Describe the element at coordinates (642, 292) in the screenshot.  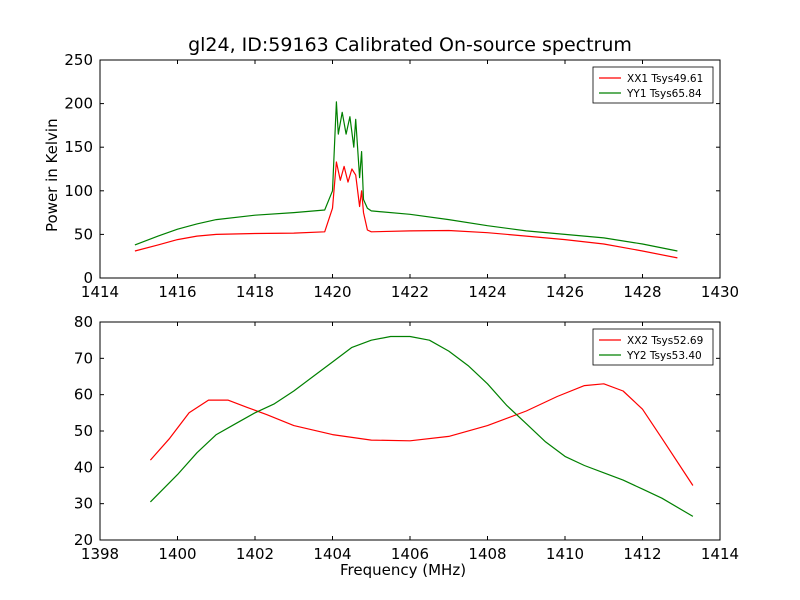
I see `x-tick-label: 1428` at that location.